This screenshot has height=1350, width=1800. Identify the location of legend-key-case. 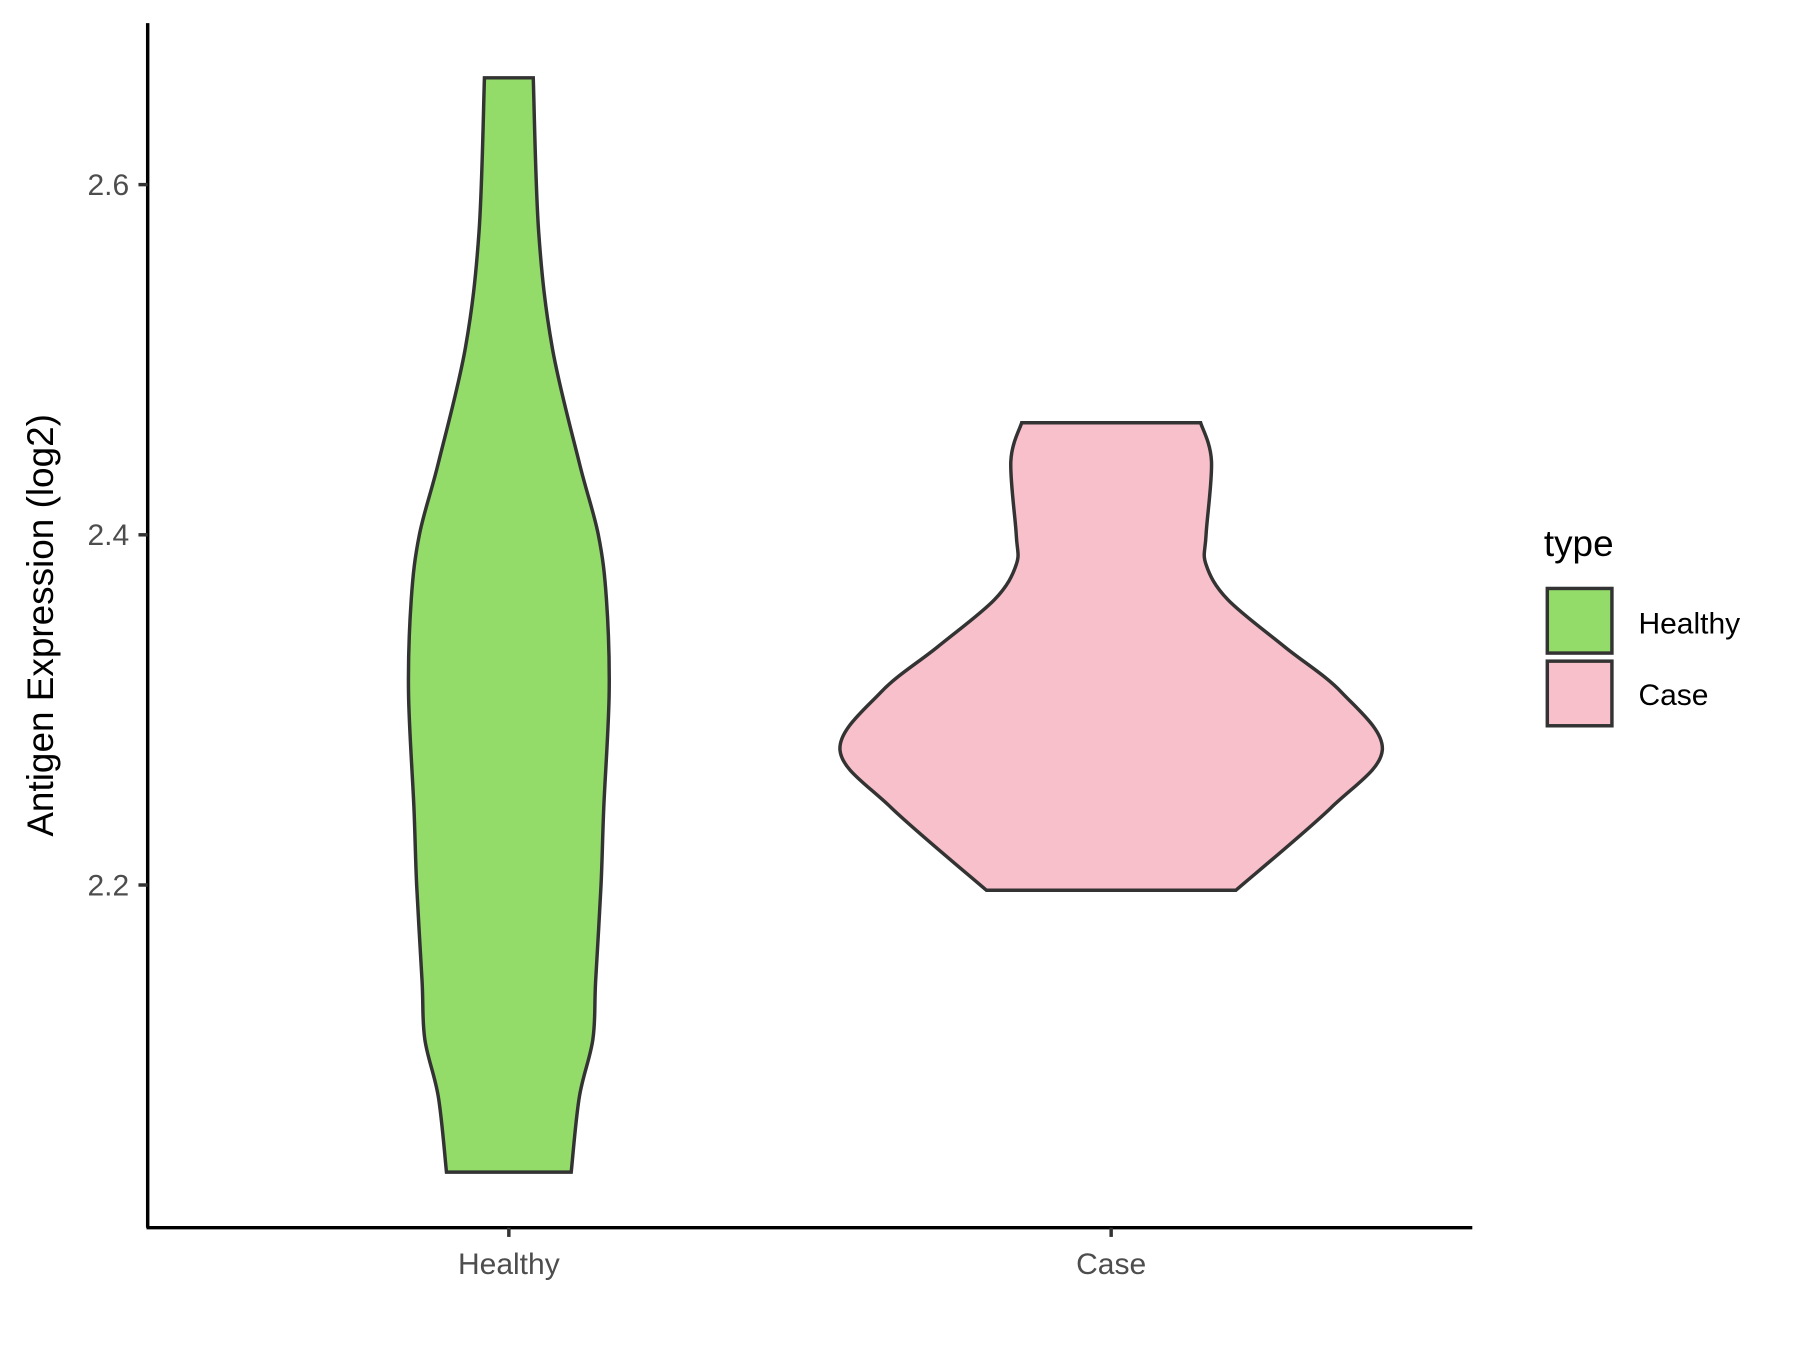
(1579, 693).